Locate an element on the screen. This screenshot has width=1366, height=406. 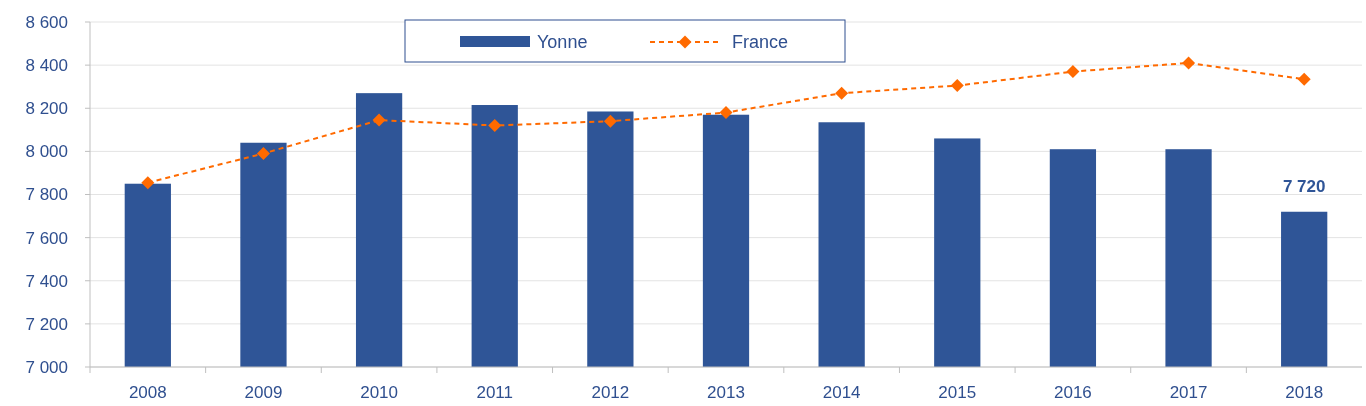
data-label: 7 720 is located at coordinates (1304, 186).